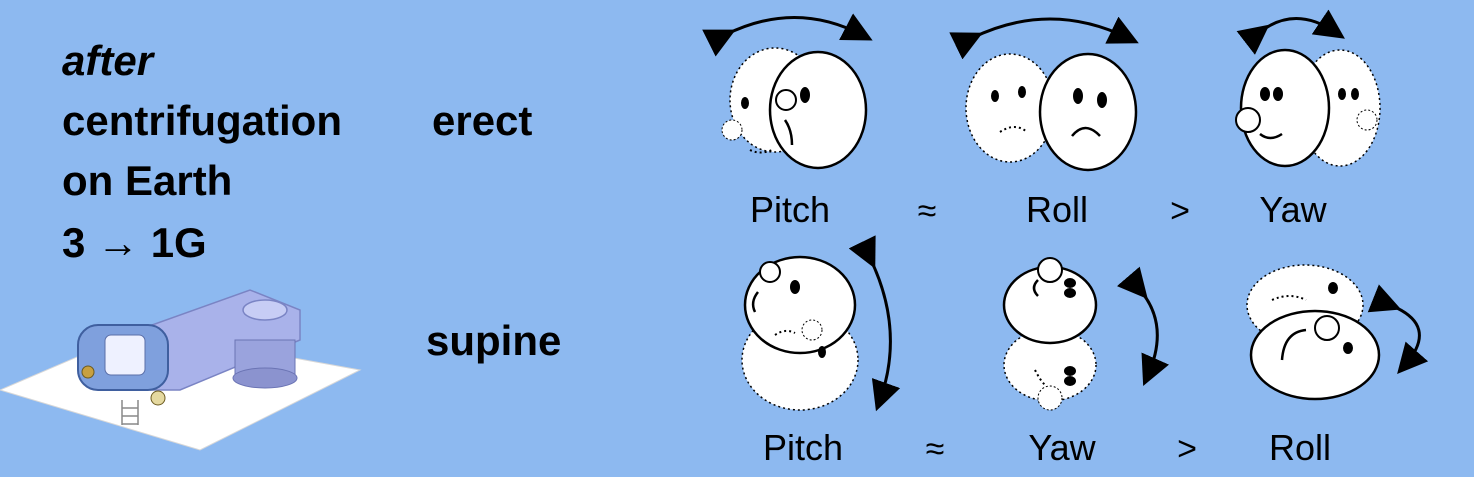 This screenshot has width=1474, height=477. I want to click on label-erect-yaw: Yaw, so click(1293, 209).